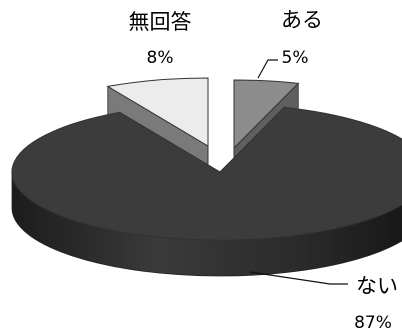 The width and height of the screenshot is (402, 336). Describe the element at coordinates (160, 22) in the screenshot. I see `slice-label-muk: 無回答` at that location.